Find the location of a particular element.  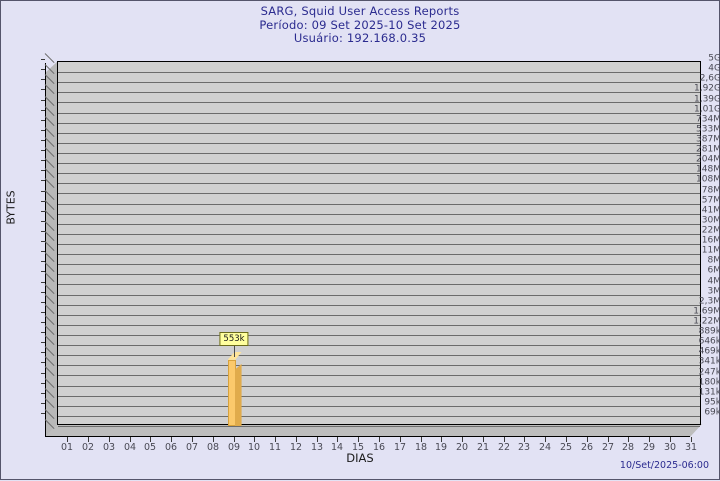

generated-timestamp: 10/Set/2025-06:00 is located at coordinates (664, 465).